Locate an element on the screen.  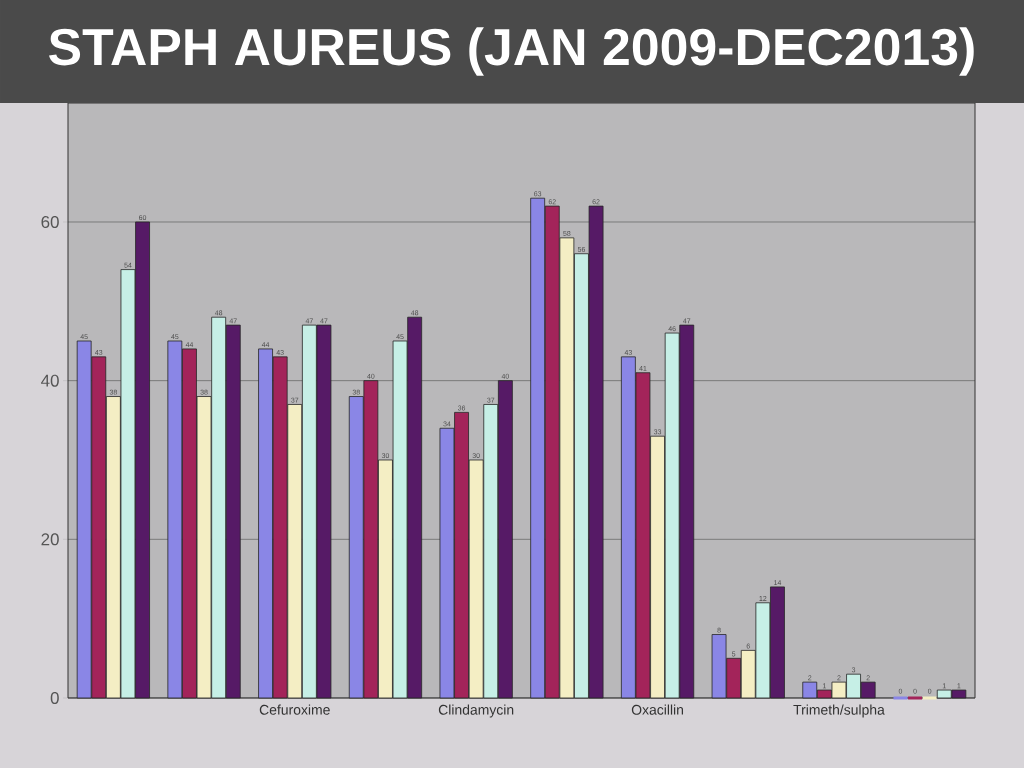
x-tick-label: Cefuroxime is located at coordinates (294, 709).